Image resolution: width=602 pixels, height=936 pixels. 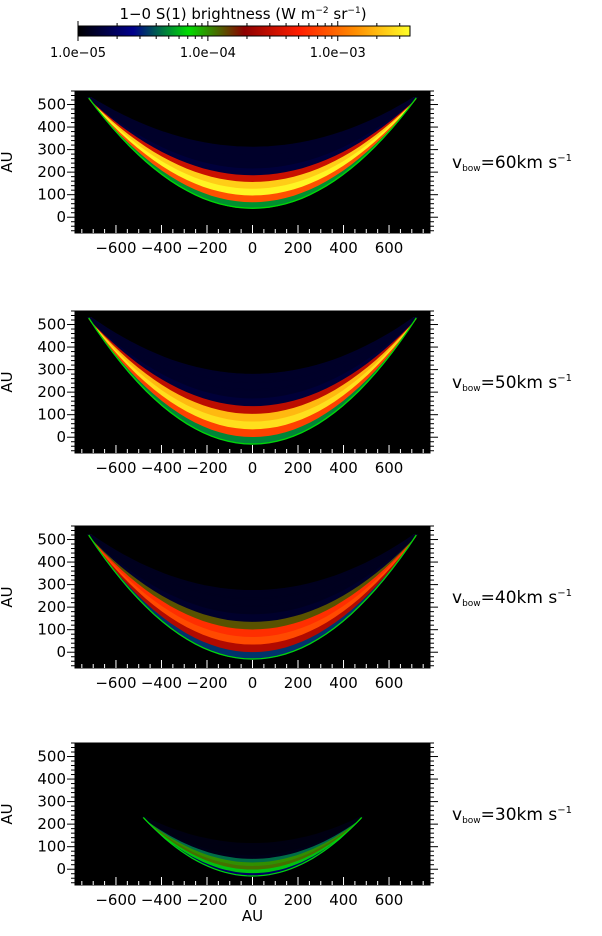 What do you see at coordinates (338, 53) in the screenshot?
I see `colorbar-tick-label: 1.0e−03` at bounding box center [338, 53].